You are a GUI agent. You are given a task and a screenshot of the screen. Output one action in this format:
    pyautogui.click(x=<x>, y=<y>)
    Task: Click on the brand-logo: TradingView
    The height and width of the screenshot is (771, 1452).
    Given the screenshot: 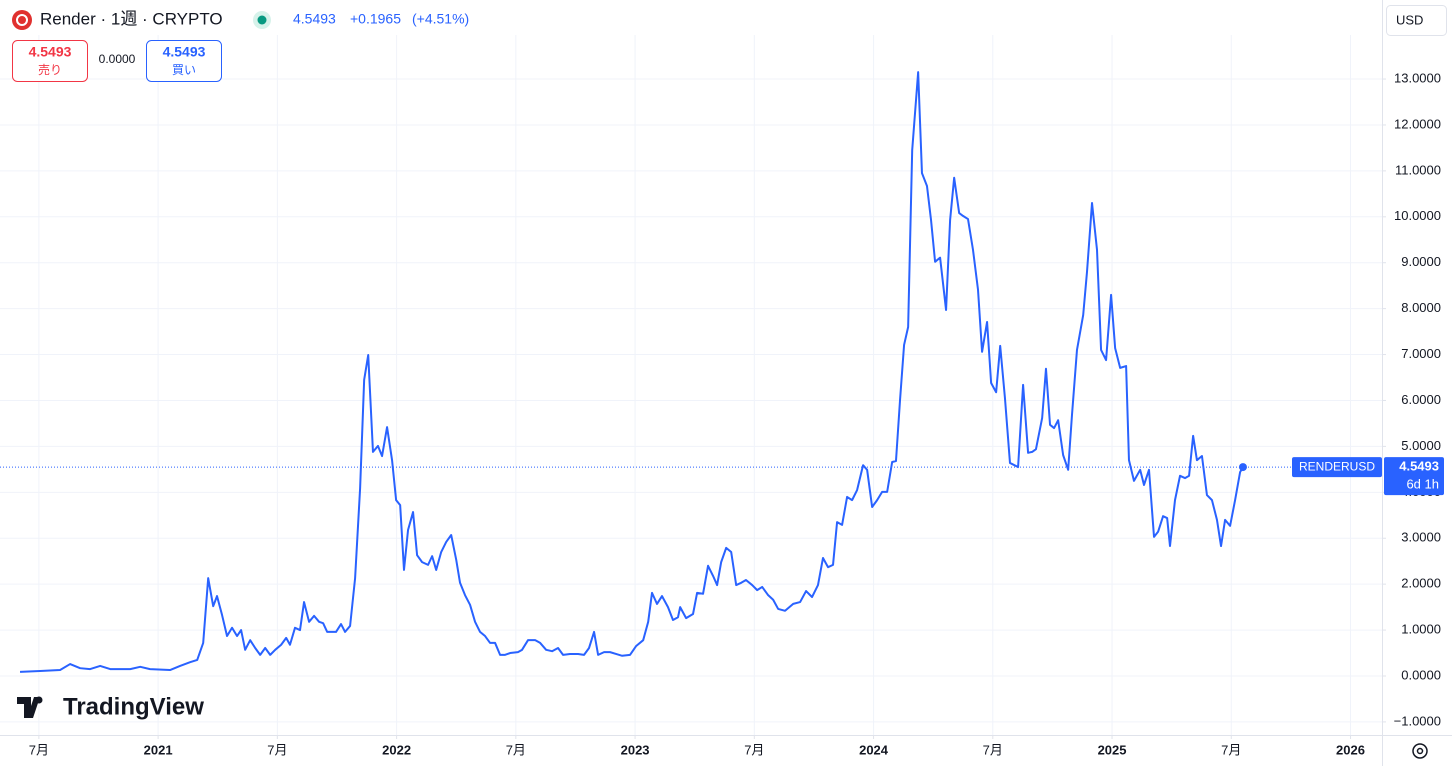 What is the action you would take?
    pyautogui.click(x=110, y=706)
    